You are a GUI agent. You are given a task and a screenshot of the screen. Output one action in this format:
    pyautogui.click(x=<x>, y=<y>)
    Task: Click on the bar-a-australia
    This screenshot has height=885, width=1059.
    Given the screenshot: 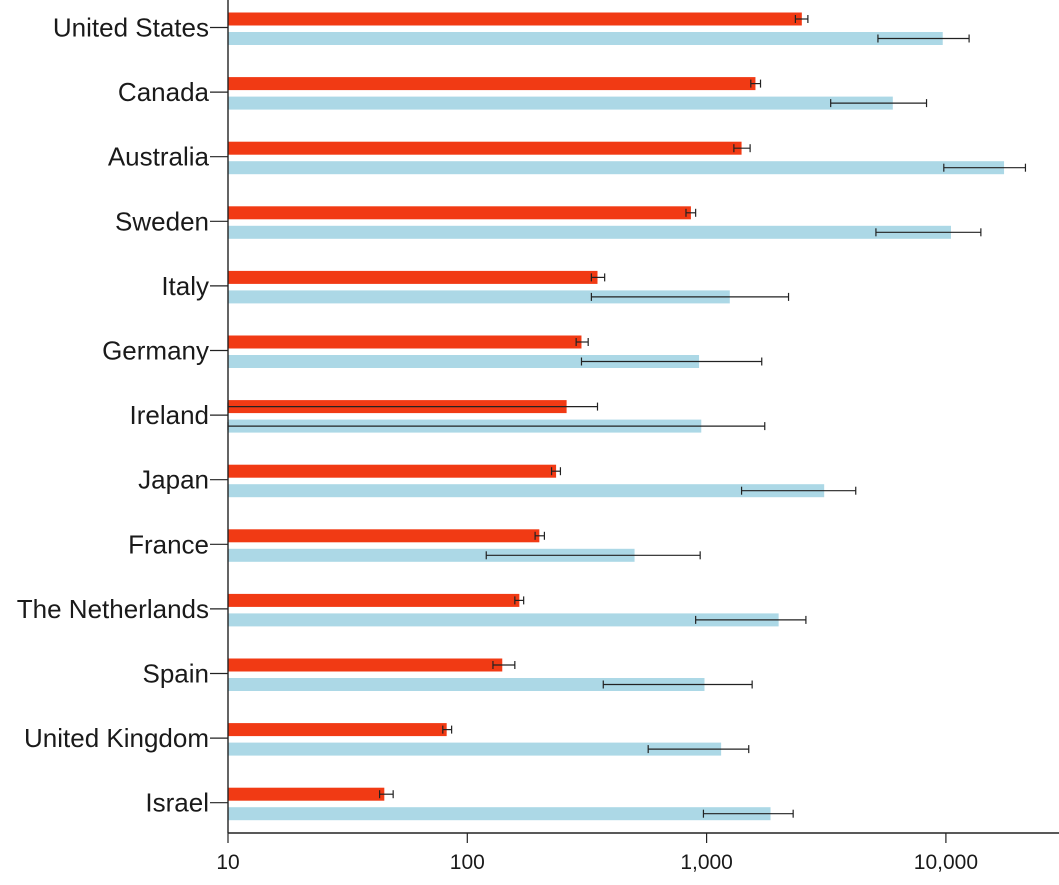 What is the action you would take?
    pyautogui.click(x=485, y=148)
    